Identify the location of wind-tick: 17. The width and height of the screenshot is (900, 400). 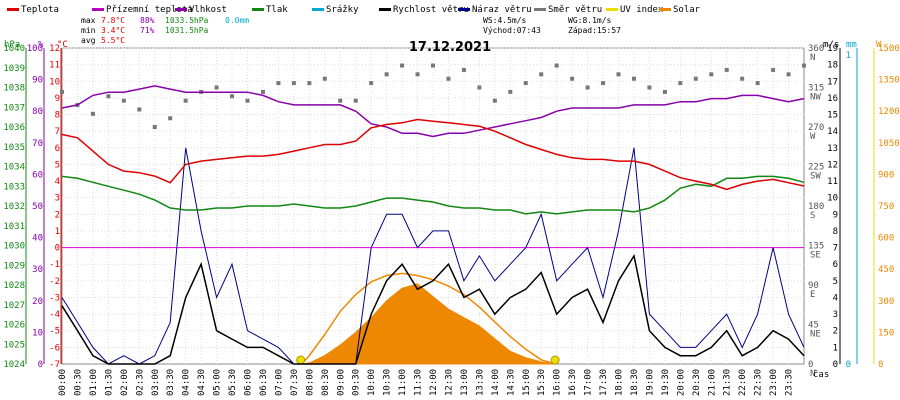
(832, 82).